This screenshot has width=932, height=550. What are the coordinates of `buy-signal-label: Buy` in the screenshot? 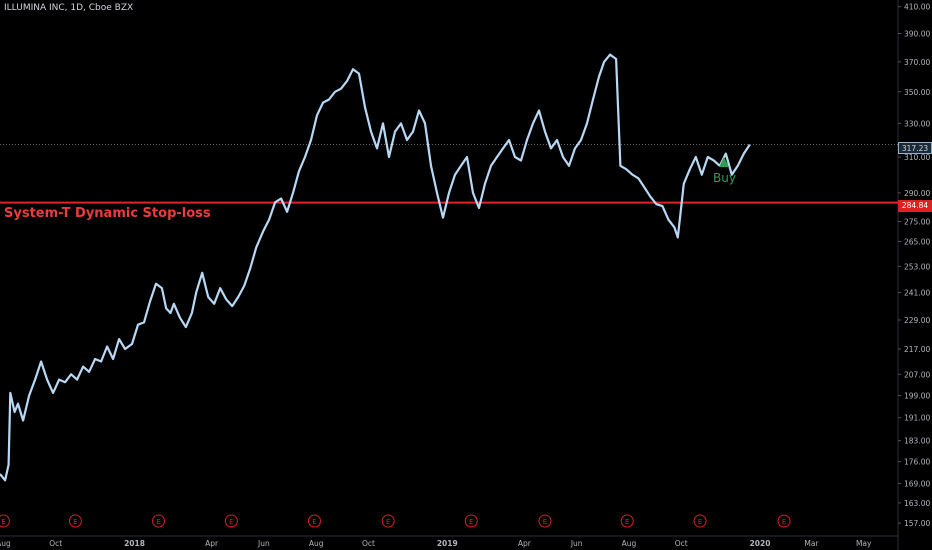 It's located at (724, 178).